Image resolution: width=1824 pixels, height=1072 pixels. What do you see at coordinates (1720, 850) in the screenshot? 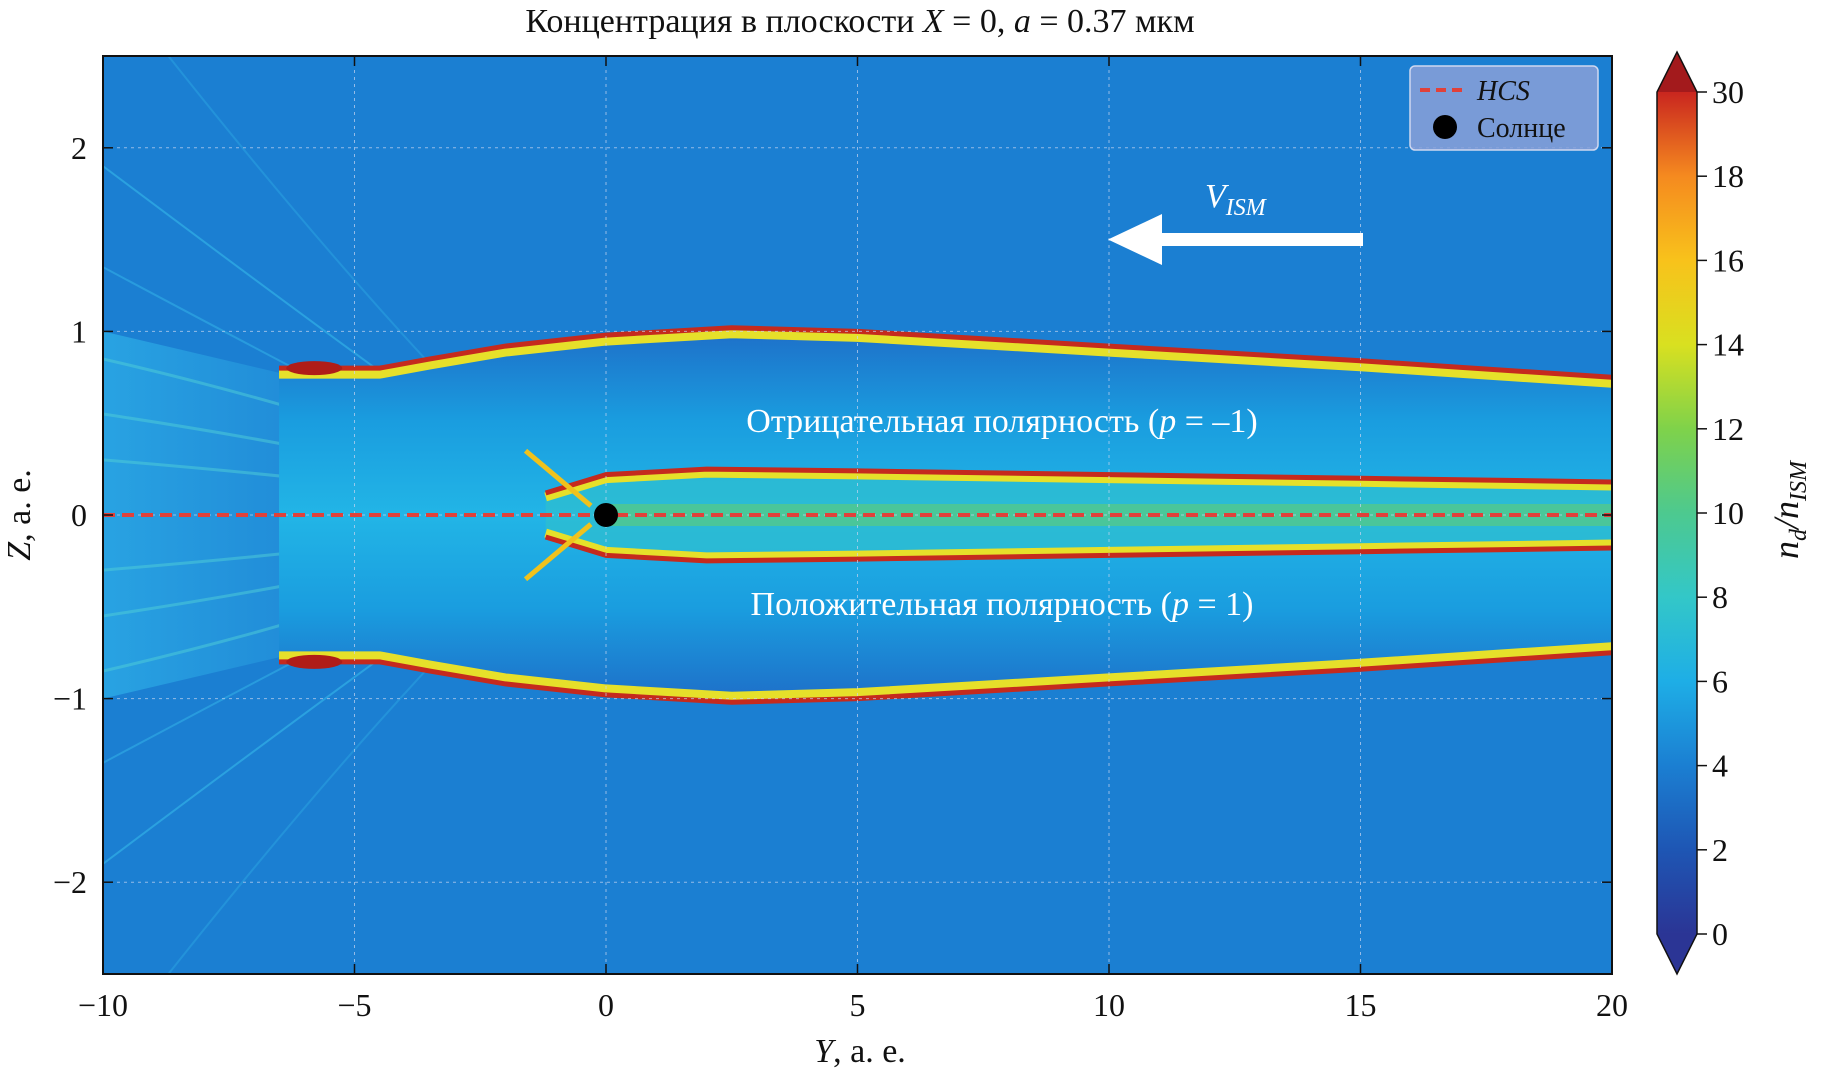
I see `colorbar-tick-label: 2` at bounding box center [1720, 850].